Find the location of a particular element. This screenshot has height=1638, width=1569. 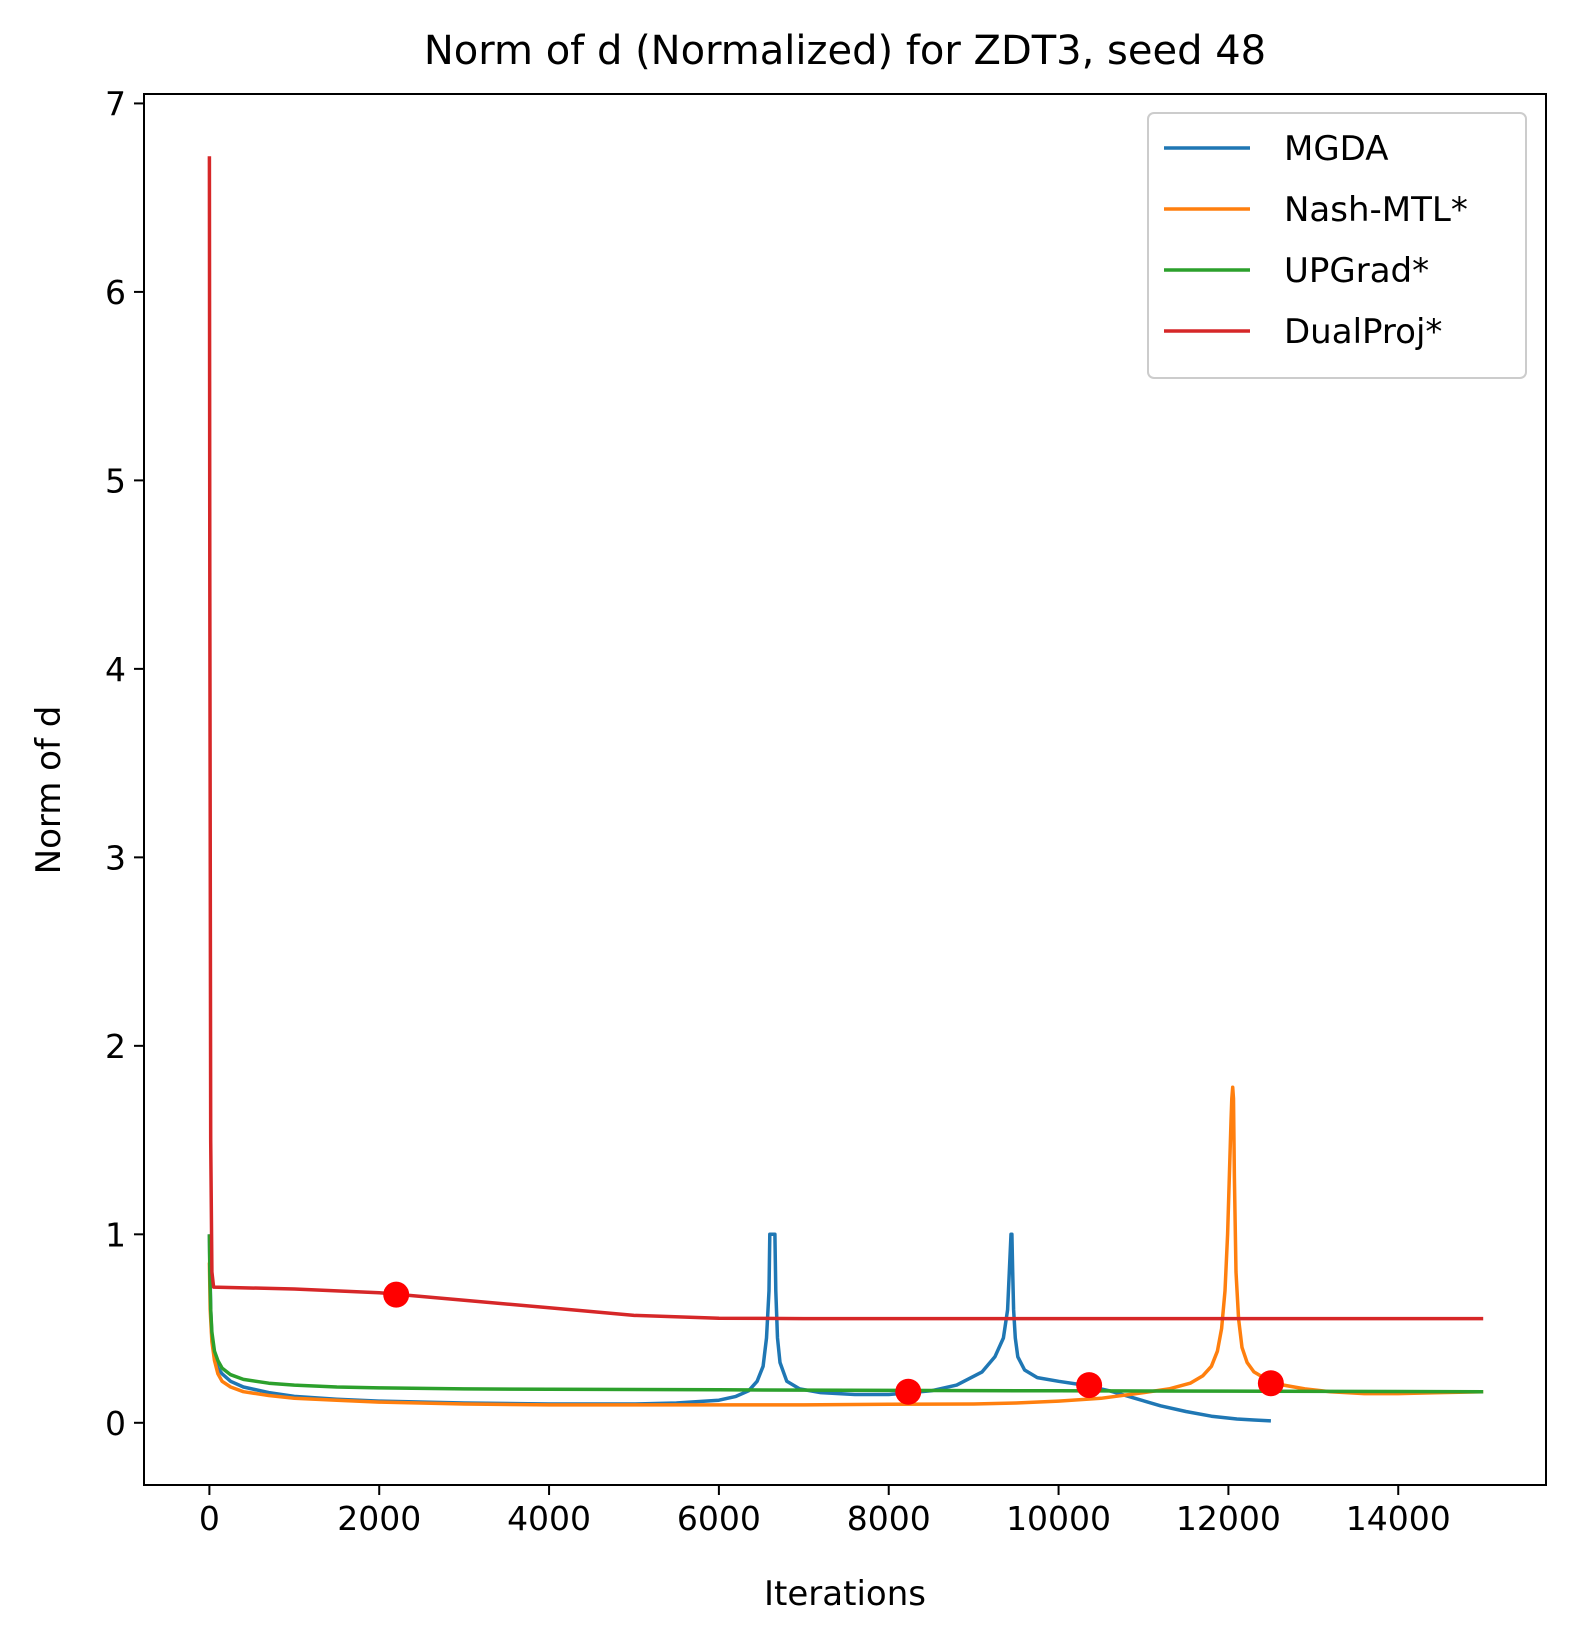

x-tick-label: 0 is located at coordinates (209, 1518).